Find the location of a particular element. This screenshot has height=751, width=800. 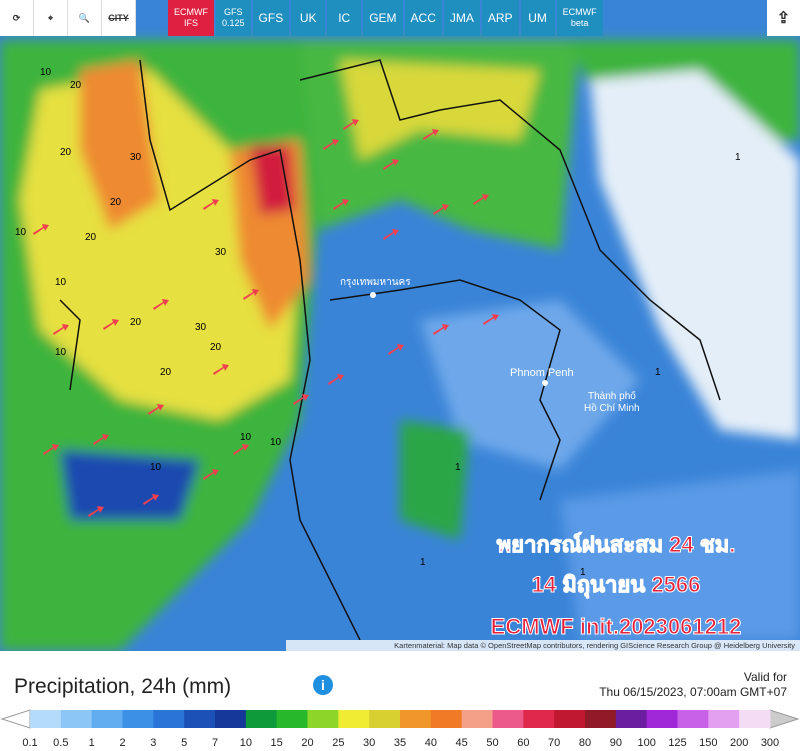

model-button: GFS 0.125 is located at coordinates (233, 18).